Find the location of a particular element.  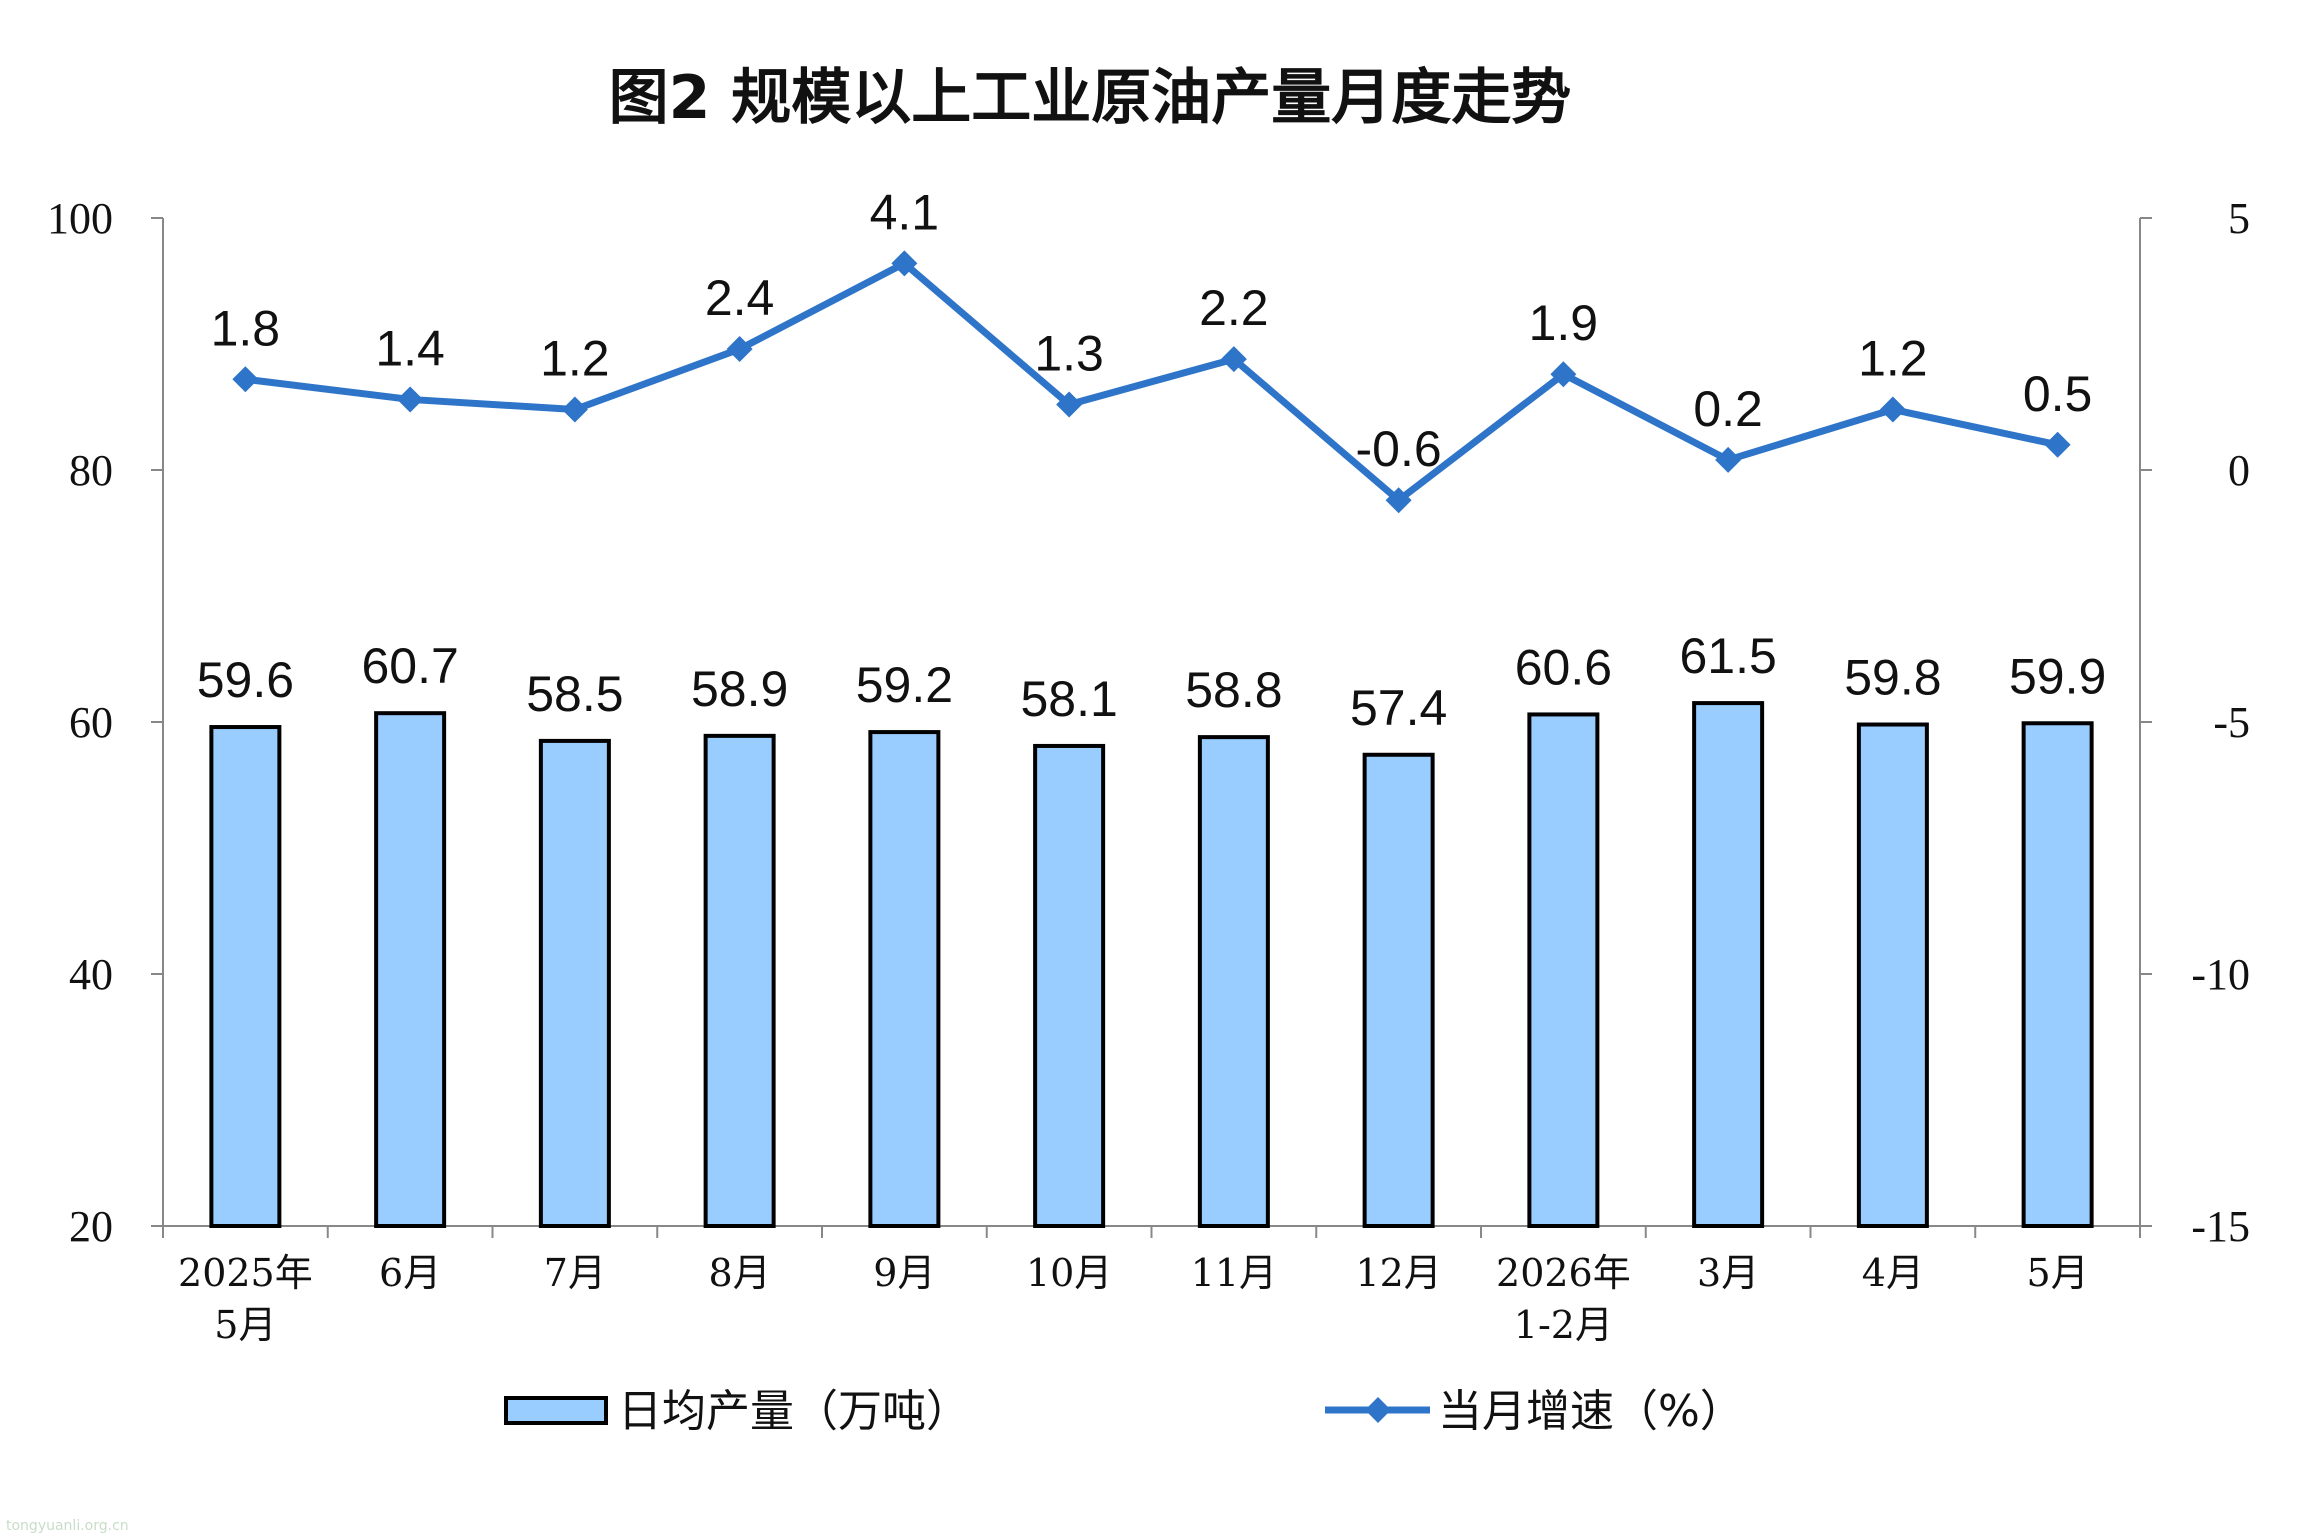

x-tick-label: 10月 is located at coordinates (1069, 1273).